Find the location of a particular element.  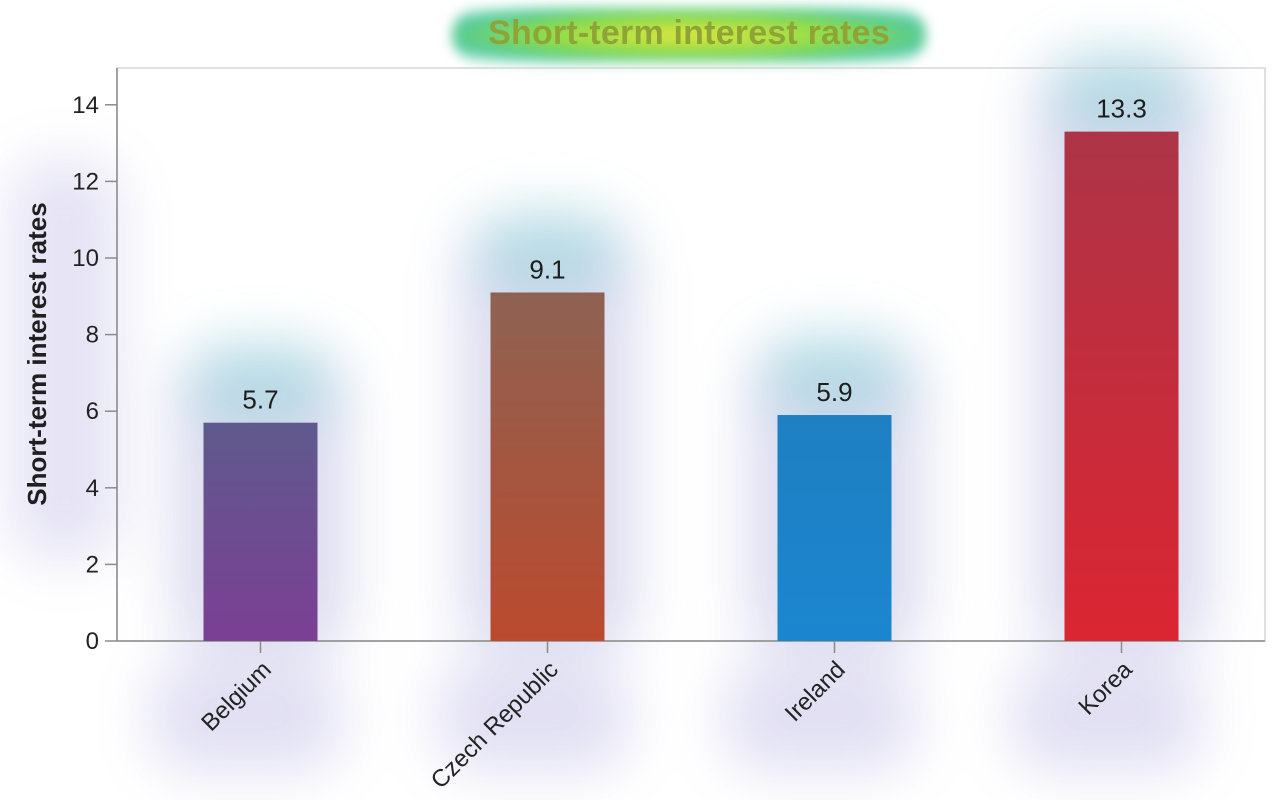

x-tick-label: Ireland is located at coordinates (815, 691).